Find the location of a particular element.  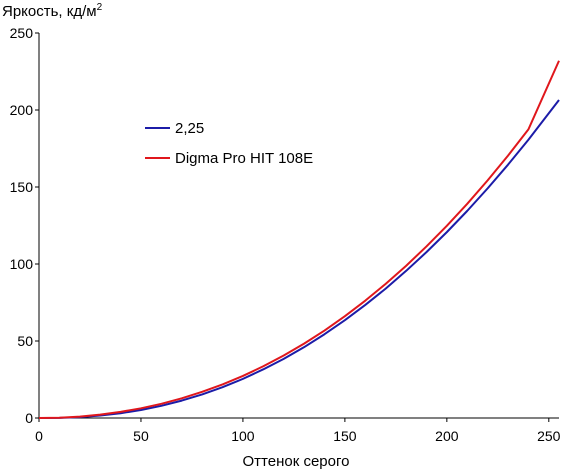

x-axis-title: Оттенок серого is located at coordinates (296, 461).